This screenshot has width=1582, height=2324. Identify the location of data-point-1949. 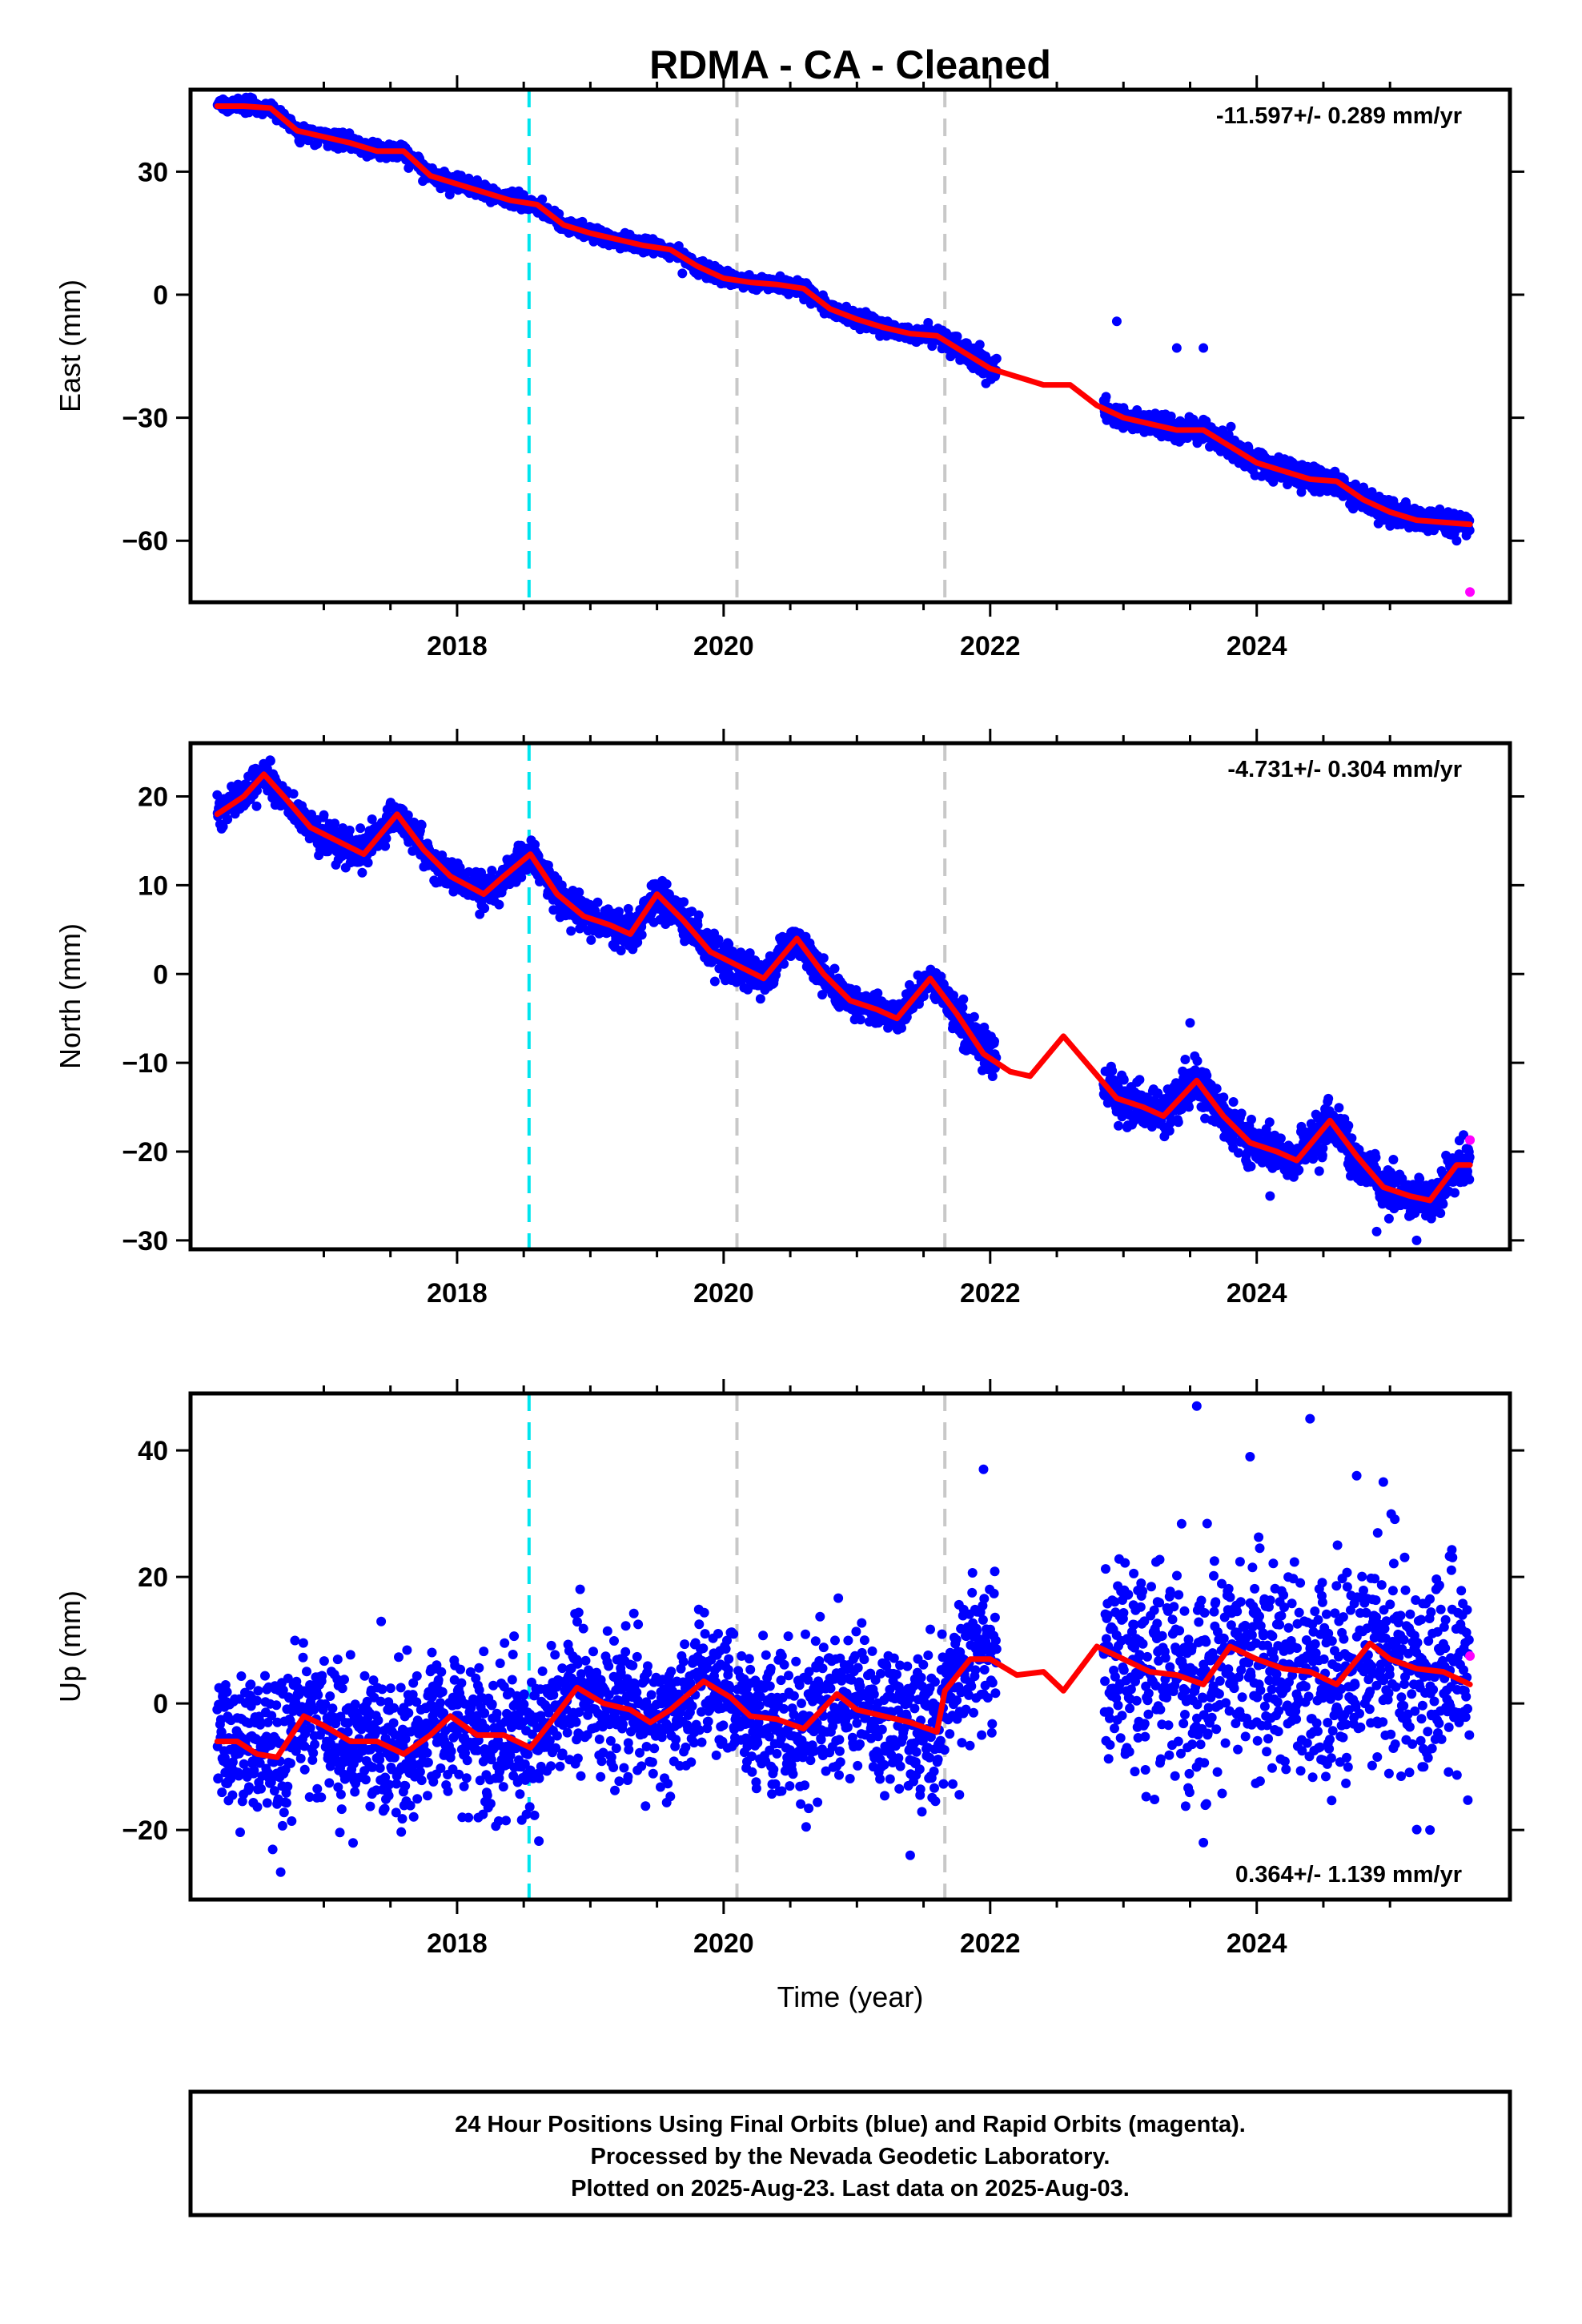
(1106, 397).